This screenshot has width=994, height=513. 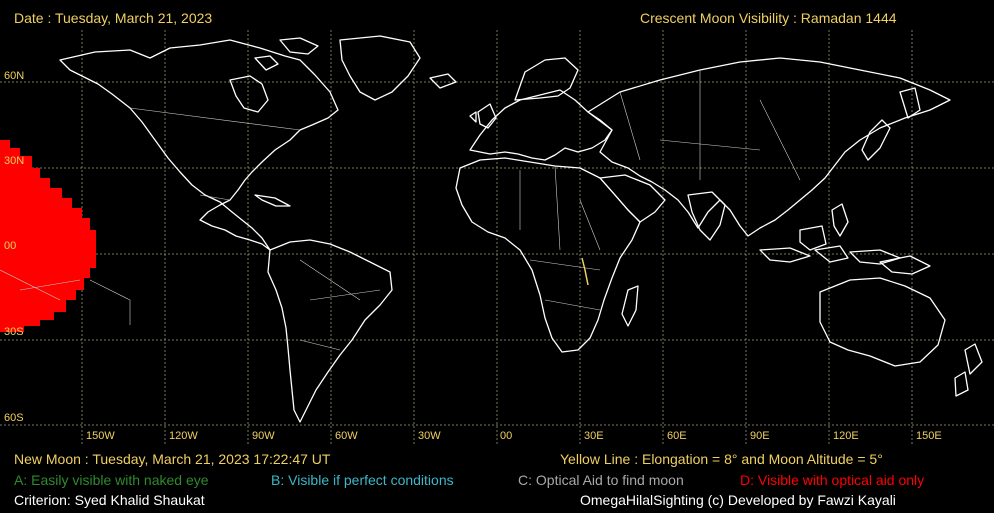 I want to click on lon-label-00: 00, so click(x=506, y=436).